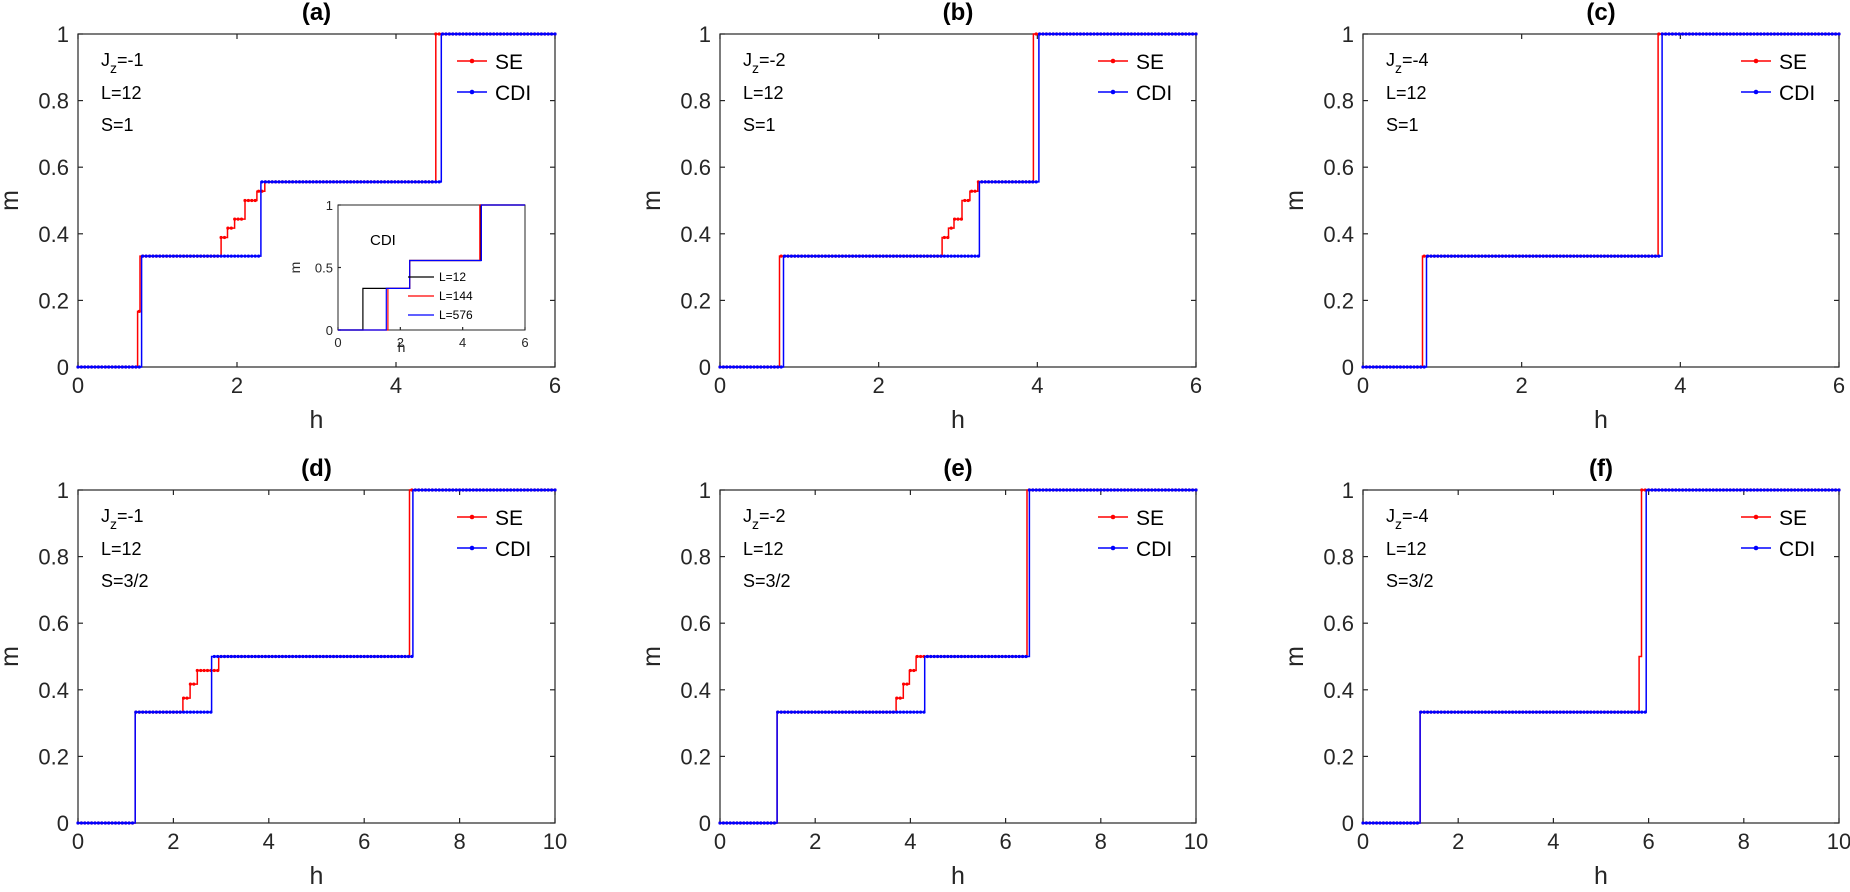  Describe the element at coordinates (431, 267) in the screenshot. I see `inset-series-line` at that location.